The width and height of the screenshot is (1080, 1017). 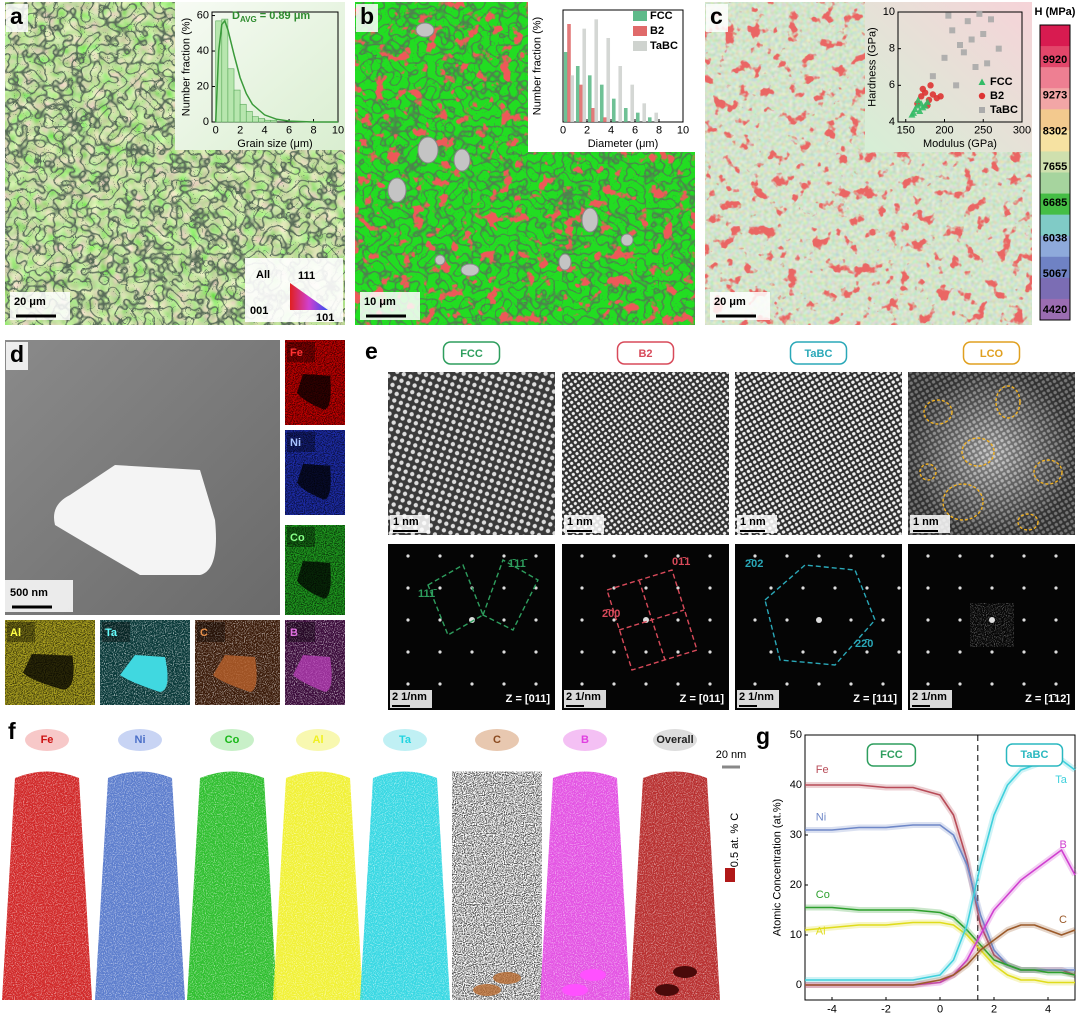 I want to click on y-tick-label: 4, so click(x=892, y=122).